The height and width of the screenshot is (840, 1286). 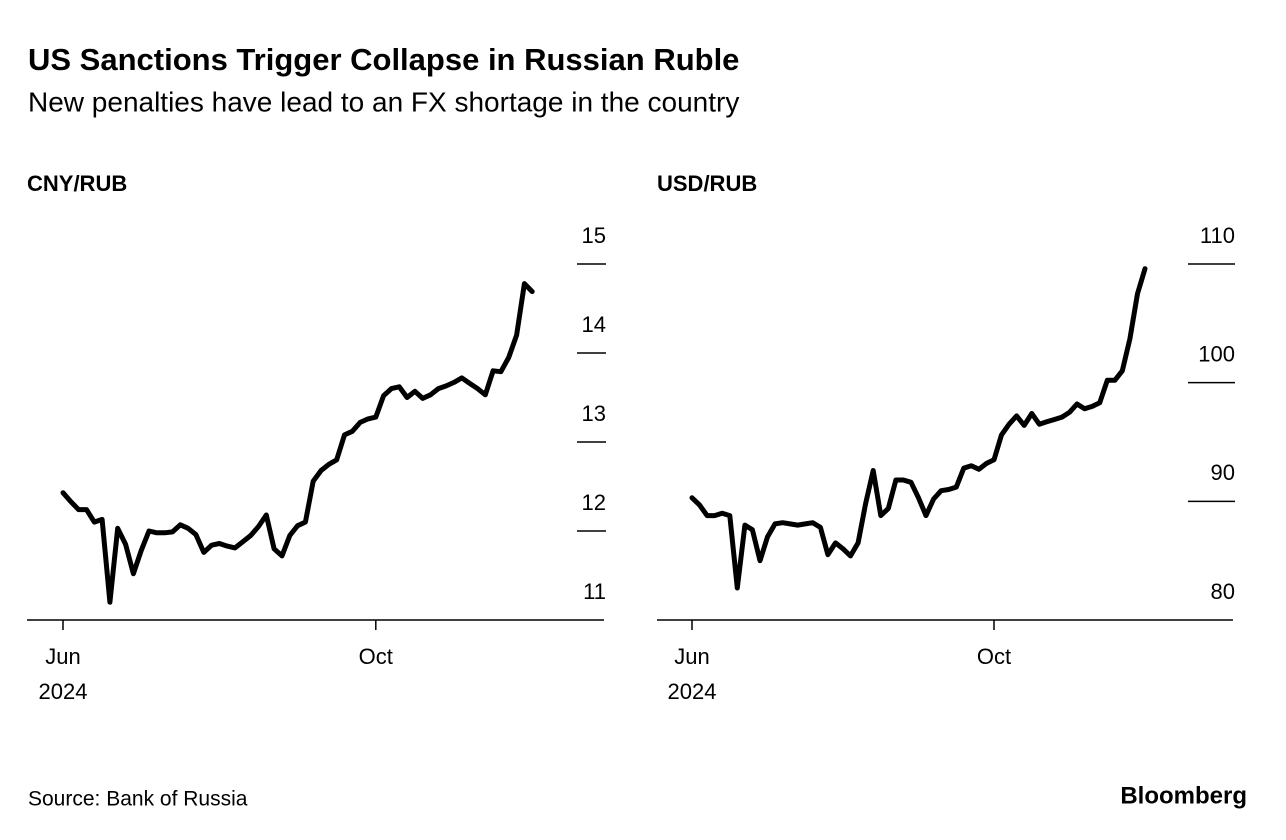 I want to click on y-tick-label: 90, so click(x=1223, y=472).